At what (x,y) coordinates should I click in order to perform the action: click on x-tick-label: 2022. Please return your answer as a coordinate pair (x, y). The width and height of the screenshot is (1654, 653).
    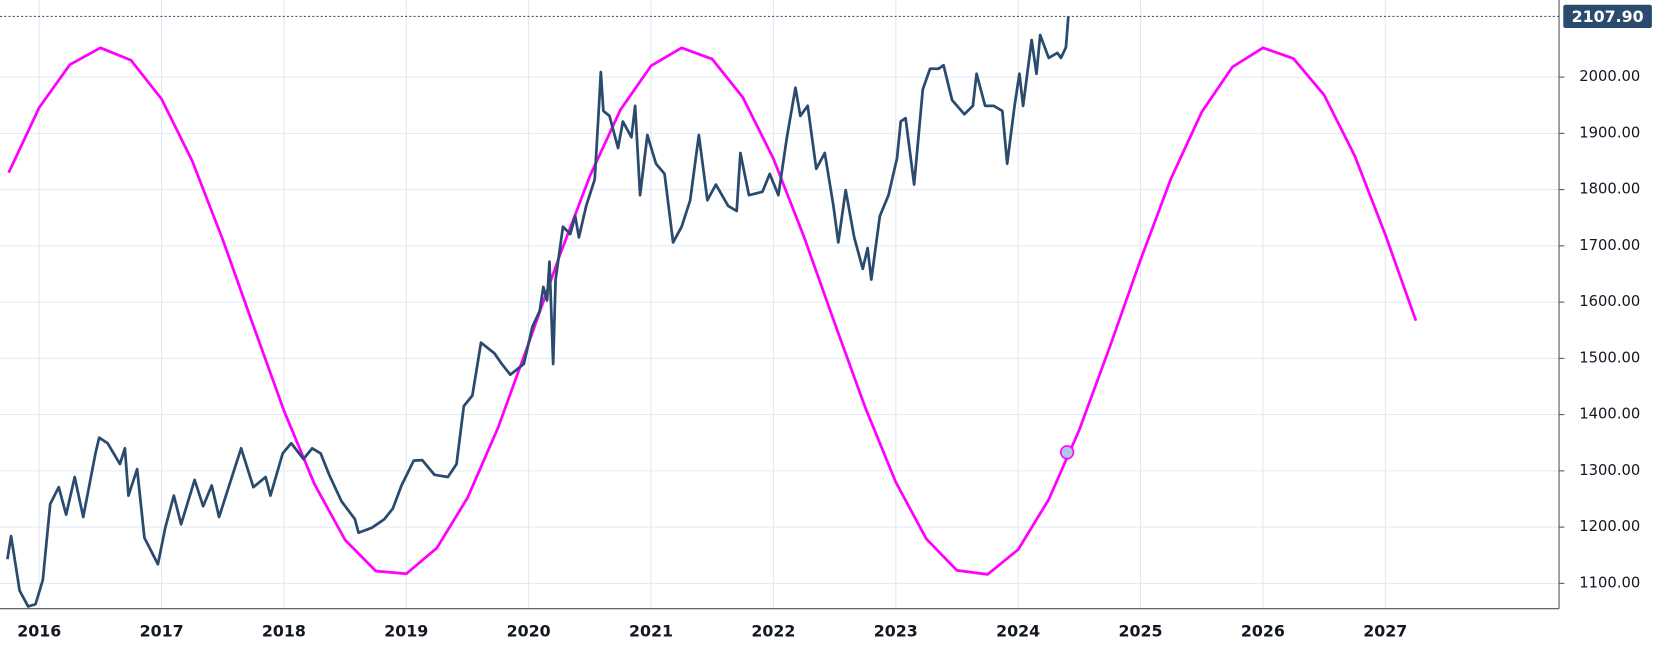
    Looking at the image, I should click on (773, 630).